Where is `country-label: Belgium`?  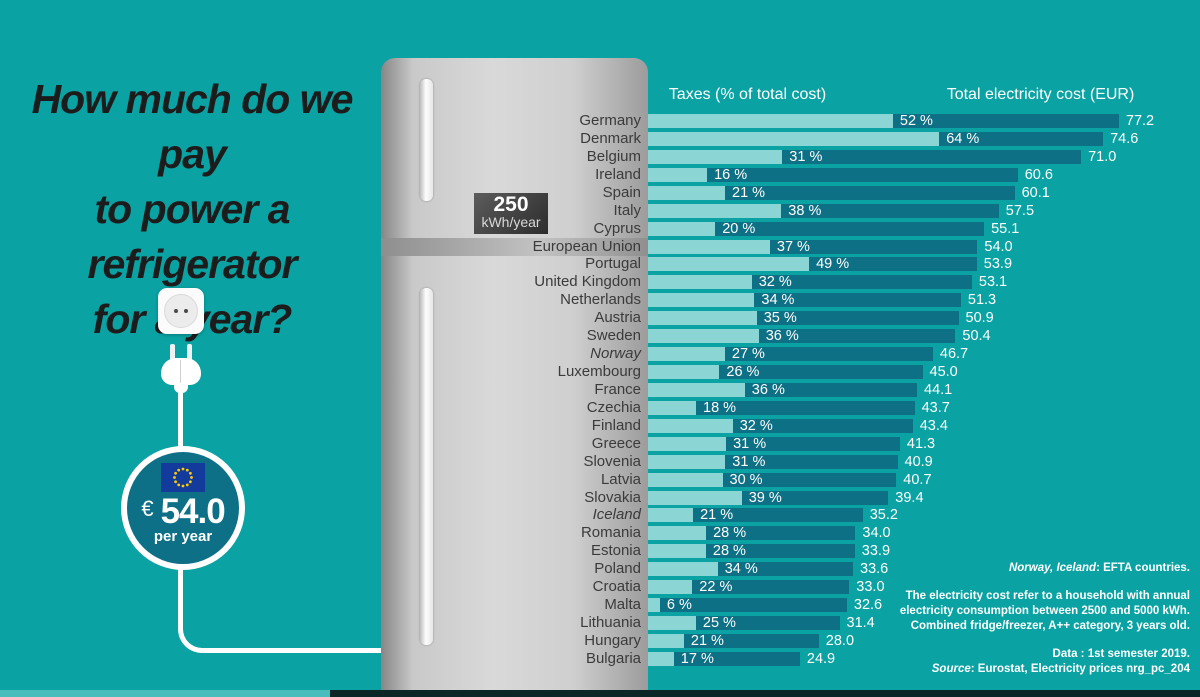 country-label: Belgium is located at coordinates (613, 156).